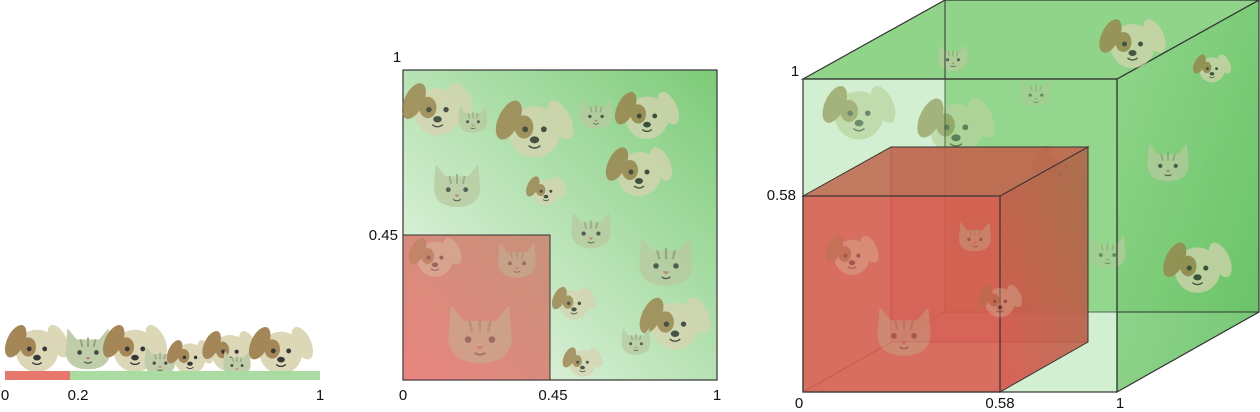 Image resolution: width=1260 pixels, height=412 pixels. I want to click on panel-1d: 0 0.2 1, so click(162, 362).